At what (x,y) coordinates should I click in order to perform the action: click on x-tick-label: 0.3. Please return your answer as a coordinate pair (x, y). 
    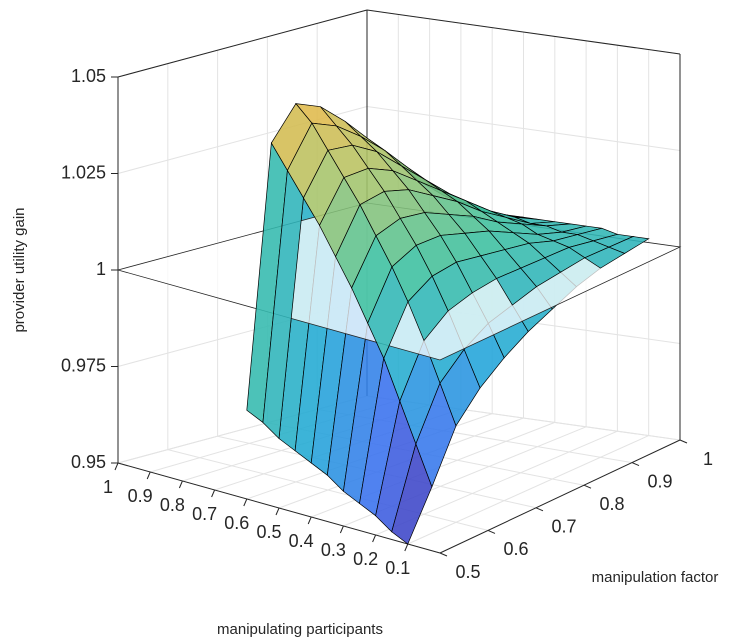
    Looking at the image, I should click on (333, 550).